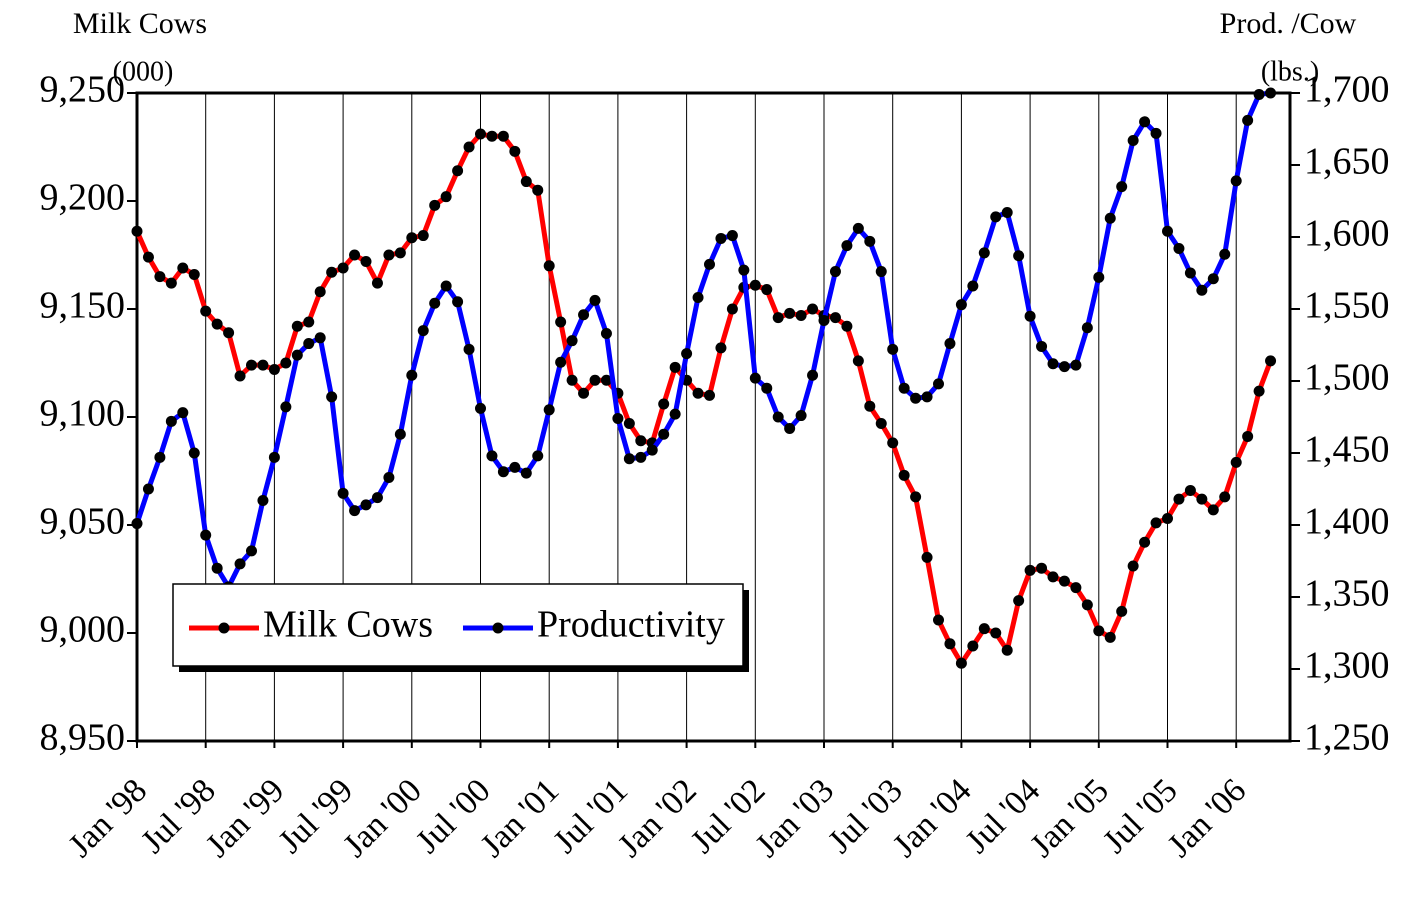 Image resolution: width=1414 pixels, height=909 pixels. What do you see at coordinates (1347, 162) in the screenshot?
I see `y2-tick-label: 1,650` at bounding box center [1347, 162].